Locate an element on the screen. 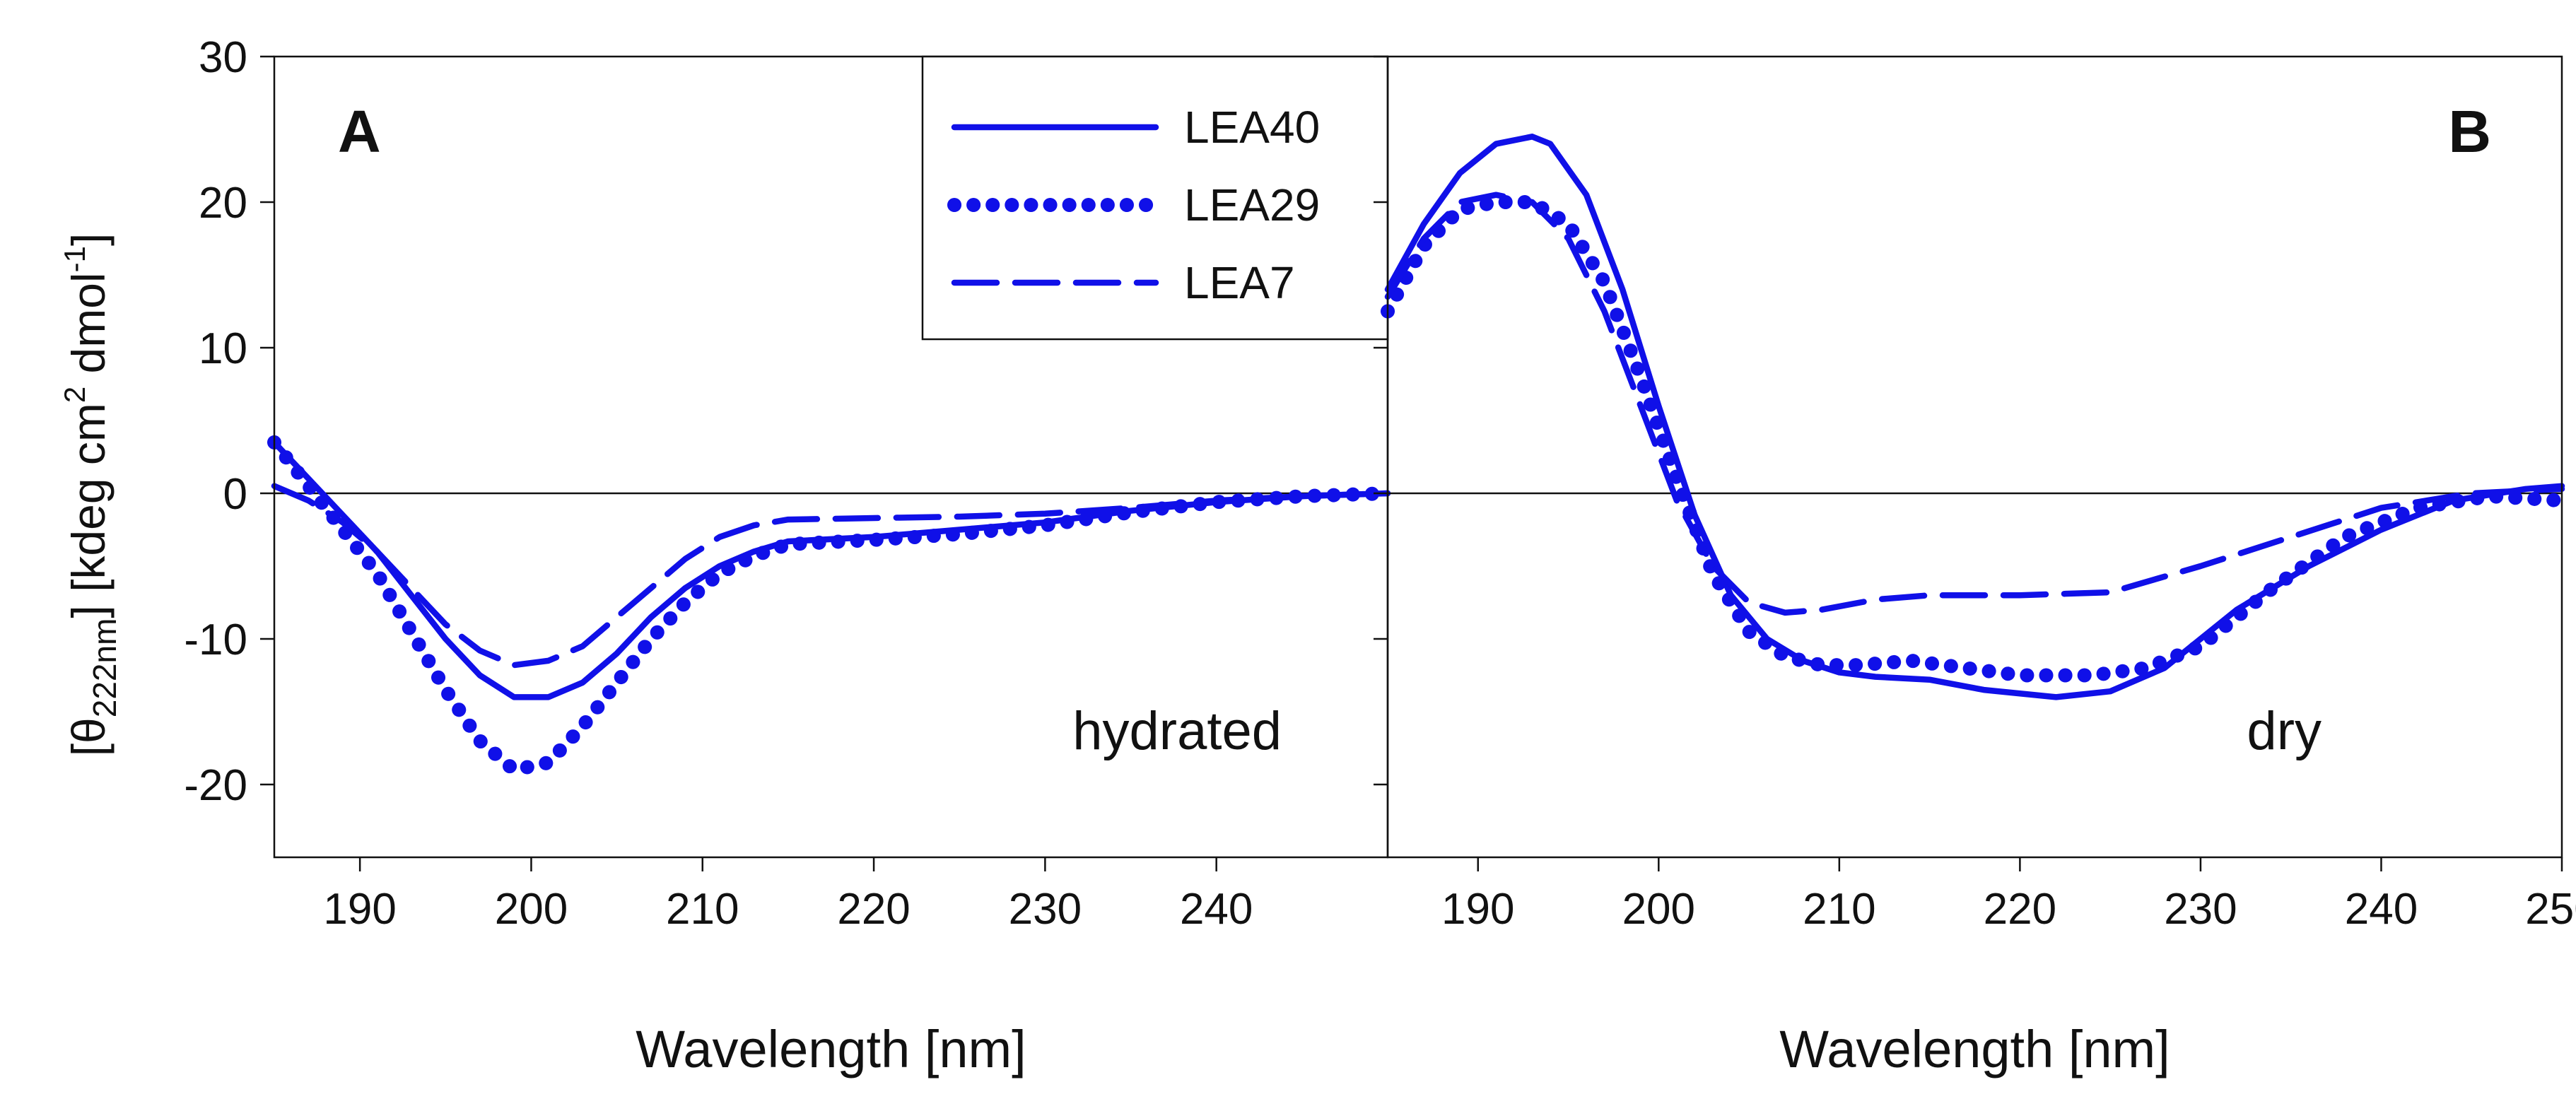 The height and width of the screenshot is (1099, 2576). panel-annotation: hydrated is located at coordinates (1177, 731).